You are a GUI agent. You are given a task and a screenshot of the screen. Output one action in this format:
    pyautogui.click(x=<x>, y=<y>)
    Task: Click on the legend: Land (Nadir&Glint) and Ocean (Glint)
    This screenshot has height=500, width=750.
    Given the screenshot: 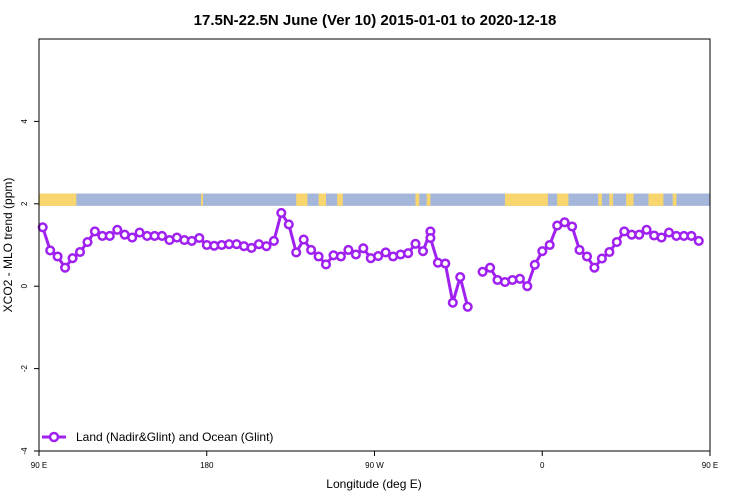 What is the action you would take?
    pyautogui.click(x=157, y=437)
    